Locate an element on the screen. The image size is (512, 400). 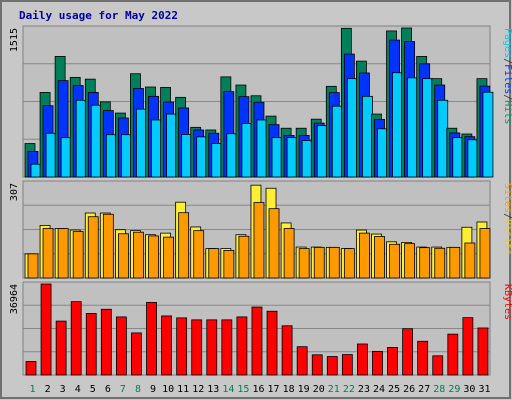
x-tick-label: 16 is located at coordinates (258, 389).